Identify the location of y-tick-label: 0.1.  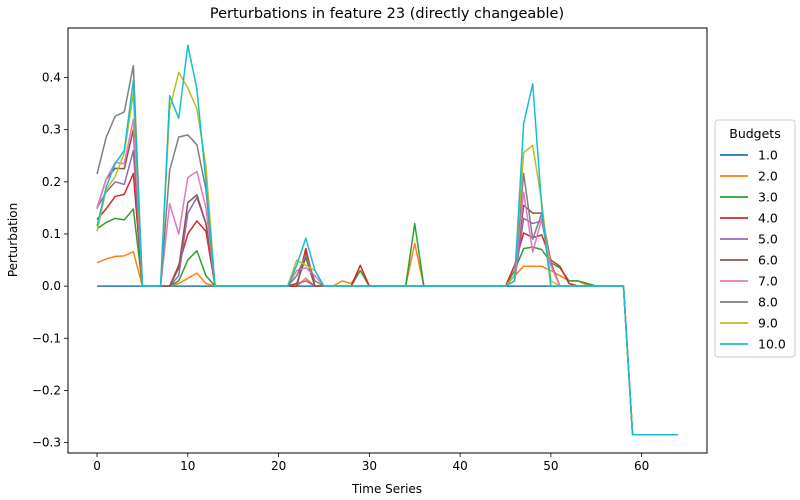
(51, 234).